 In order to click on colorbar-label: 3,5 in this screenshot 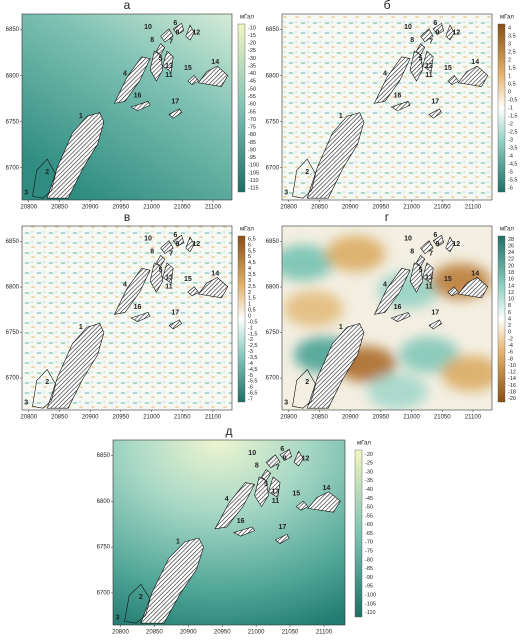, I will do `click(512, 36)`.